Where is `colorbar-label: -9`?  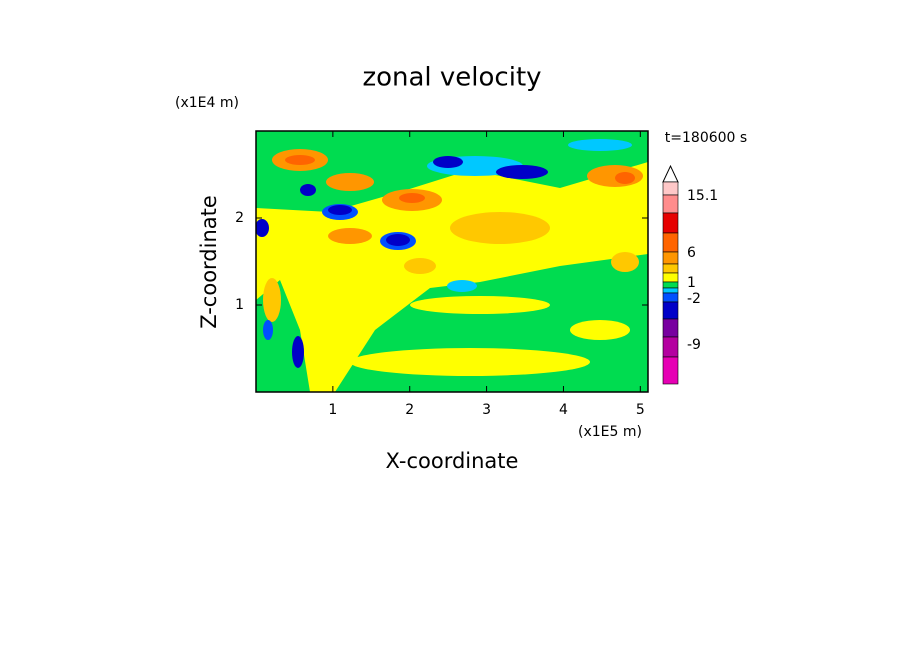 colorbar-label: -9 is located at coordinates (694, 345).